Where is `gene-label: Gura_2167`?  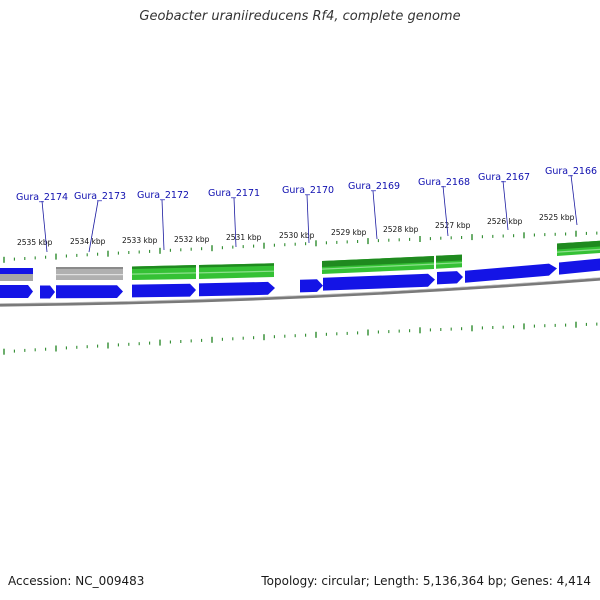 gene-label: Gura_2167 is located at coordinates (504, 177).